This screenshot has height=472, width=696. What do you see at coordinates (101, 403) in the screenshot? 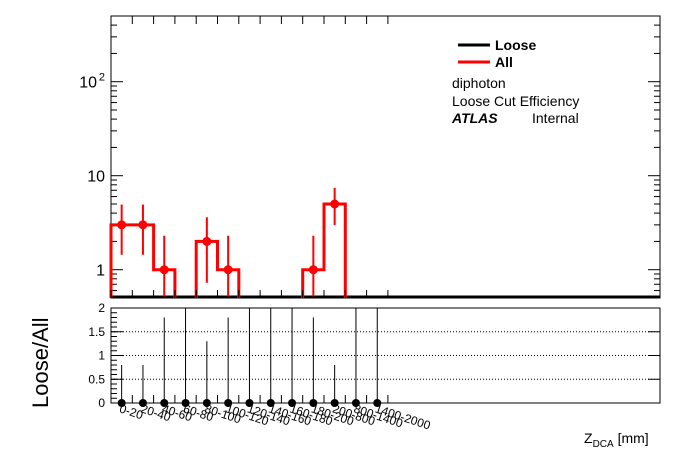
I see `lower-y-tick-label: 0` at bounding box center [101, 403].